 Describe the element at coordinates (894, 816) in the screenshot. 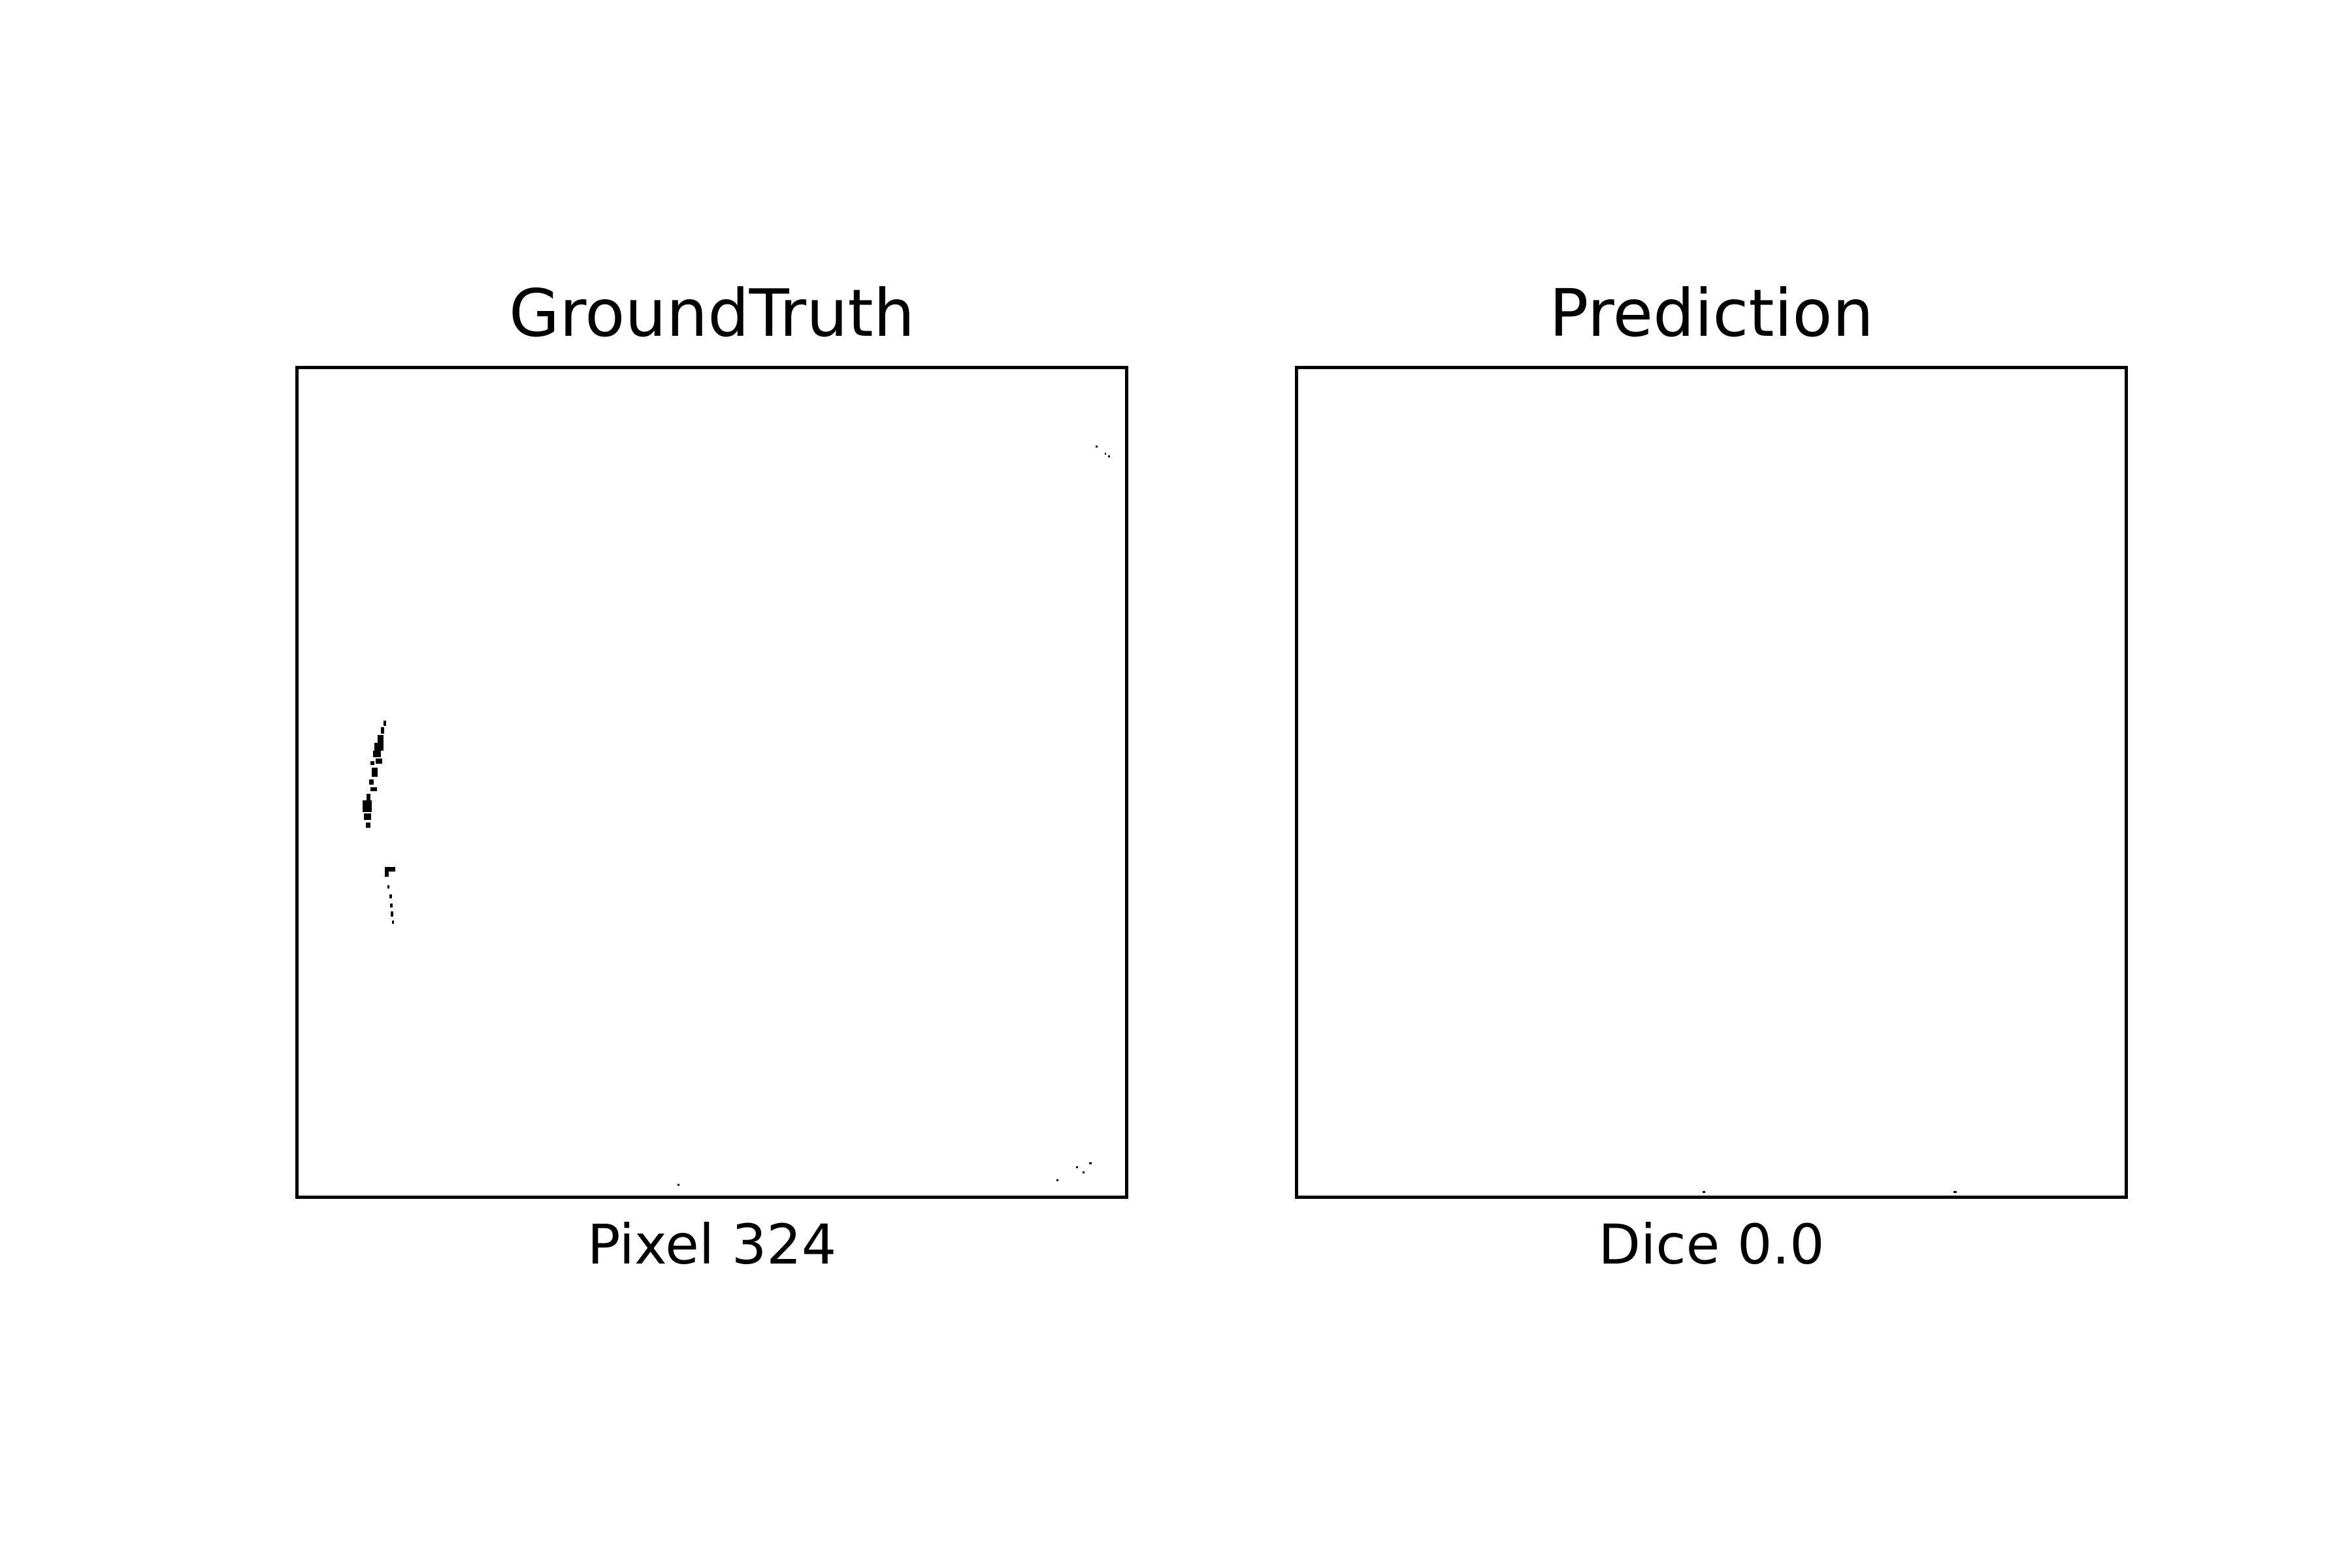

I see `groundtruth-specks` at that location.